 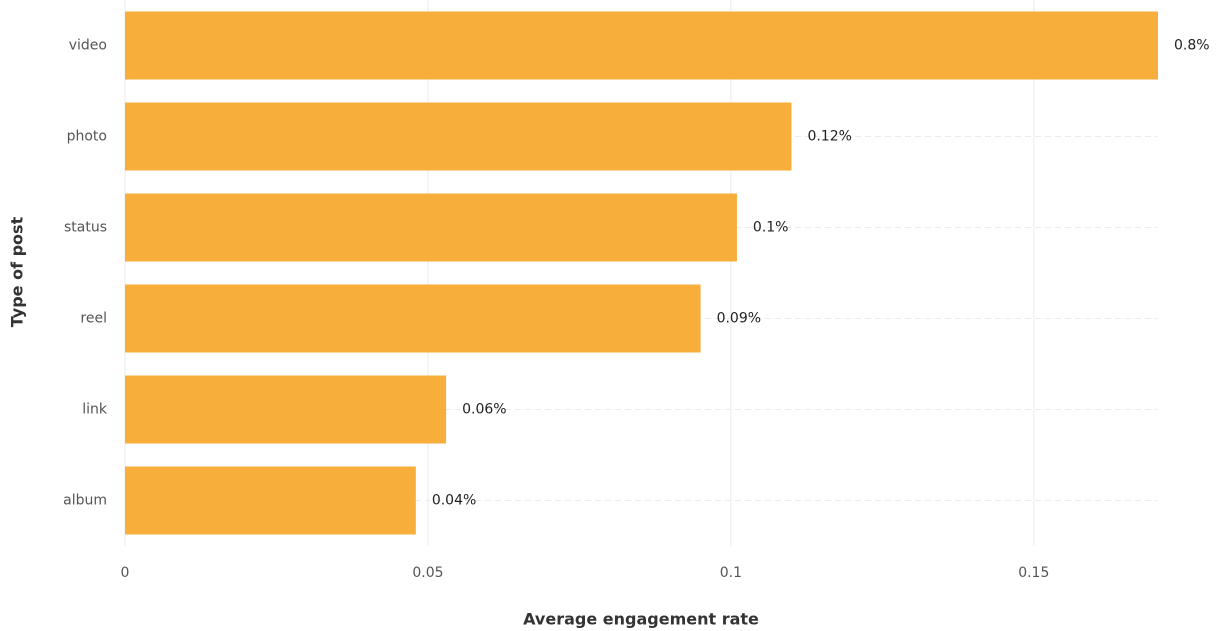 What do you see at coordinates (95, 410) in the screenshot?
I see `y-tick-label: link` at bounding box center [95, 410].